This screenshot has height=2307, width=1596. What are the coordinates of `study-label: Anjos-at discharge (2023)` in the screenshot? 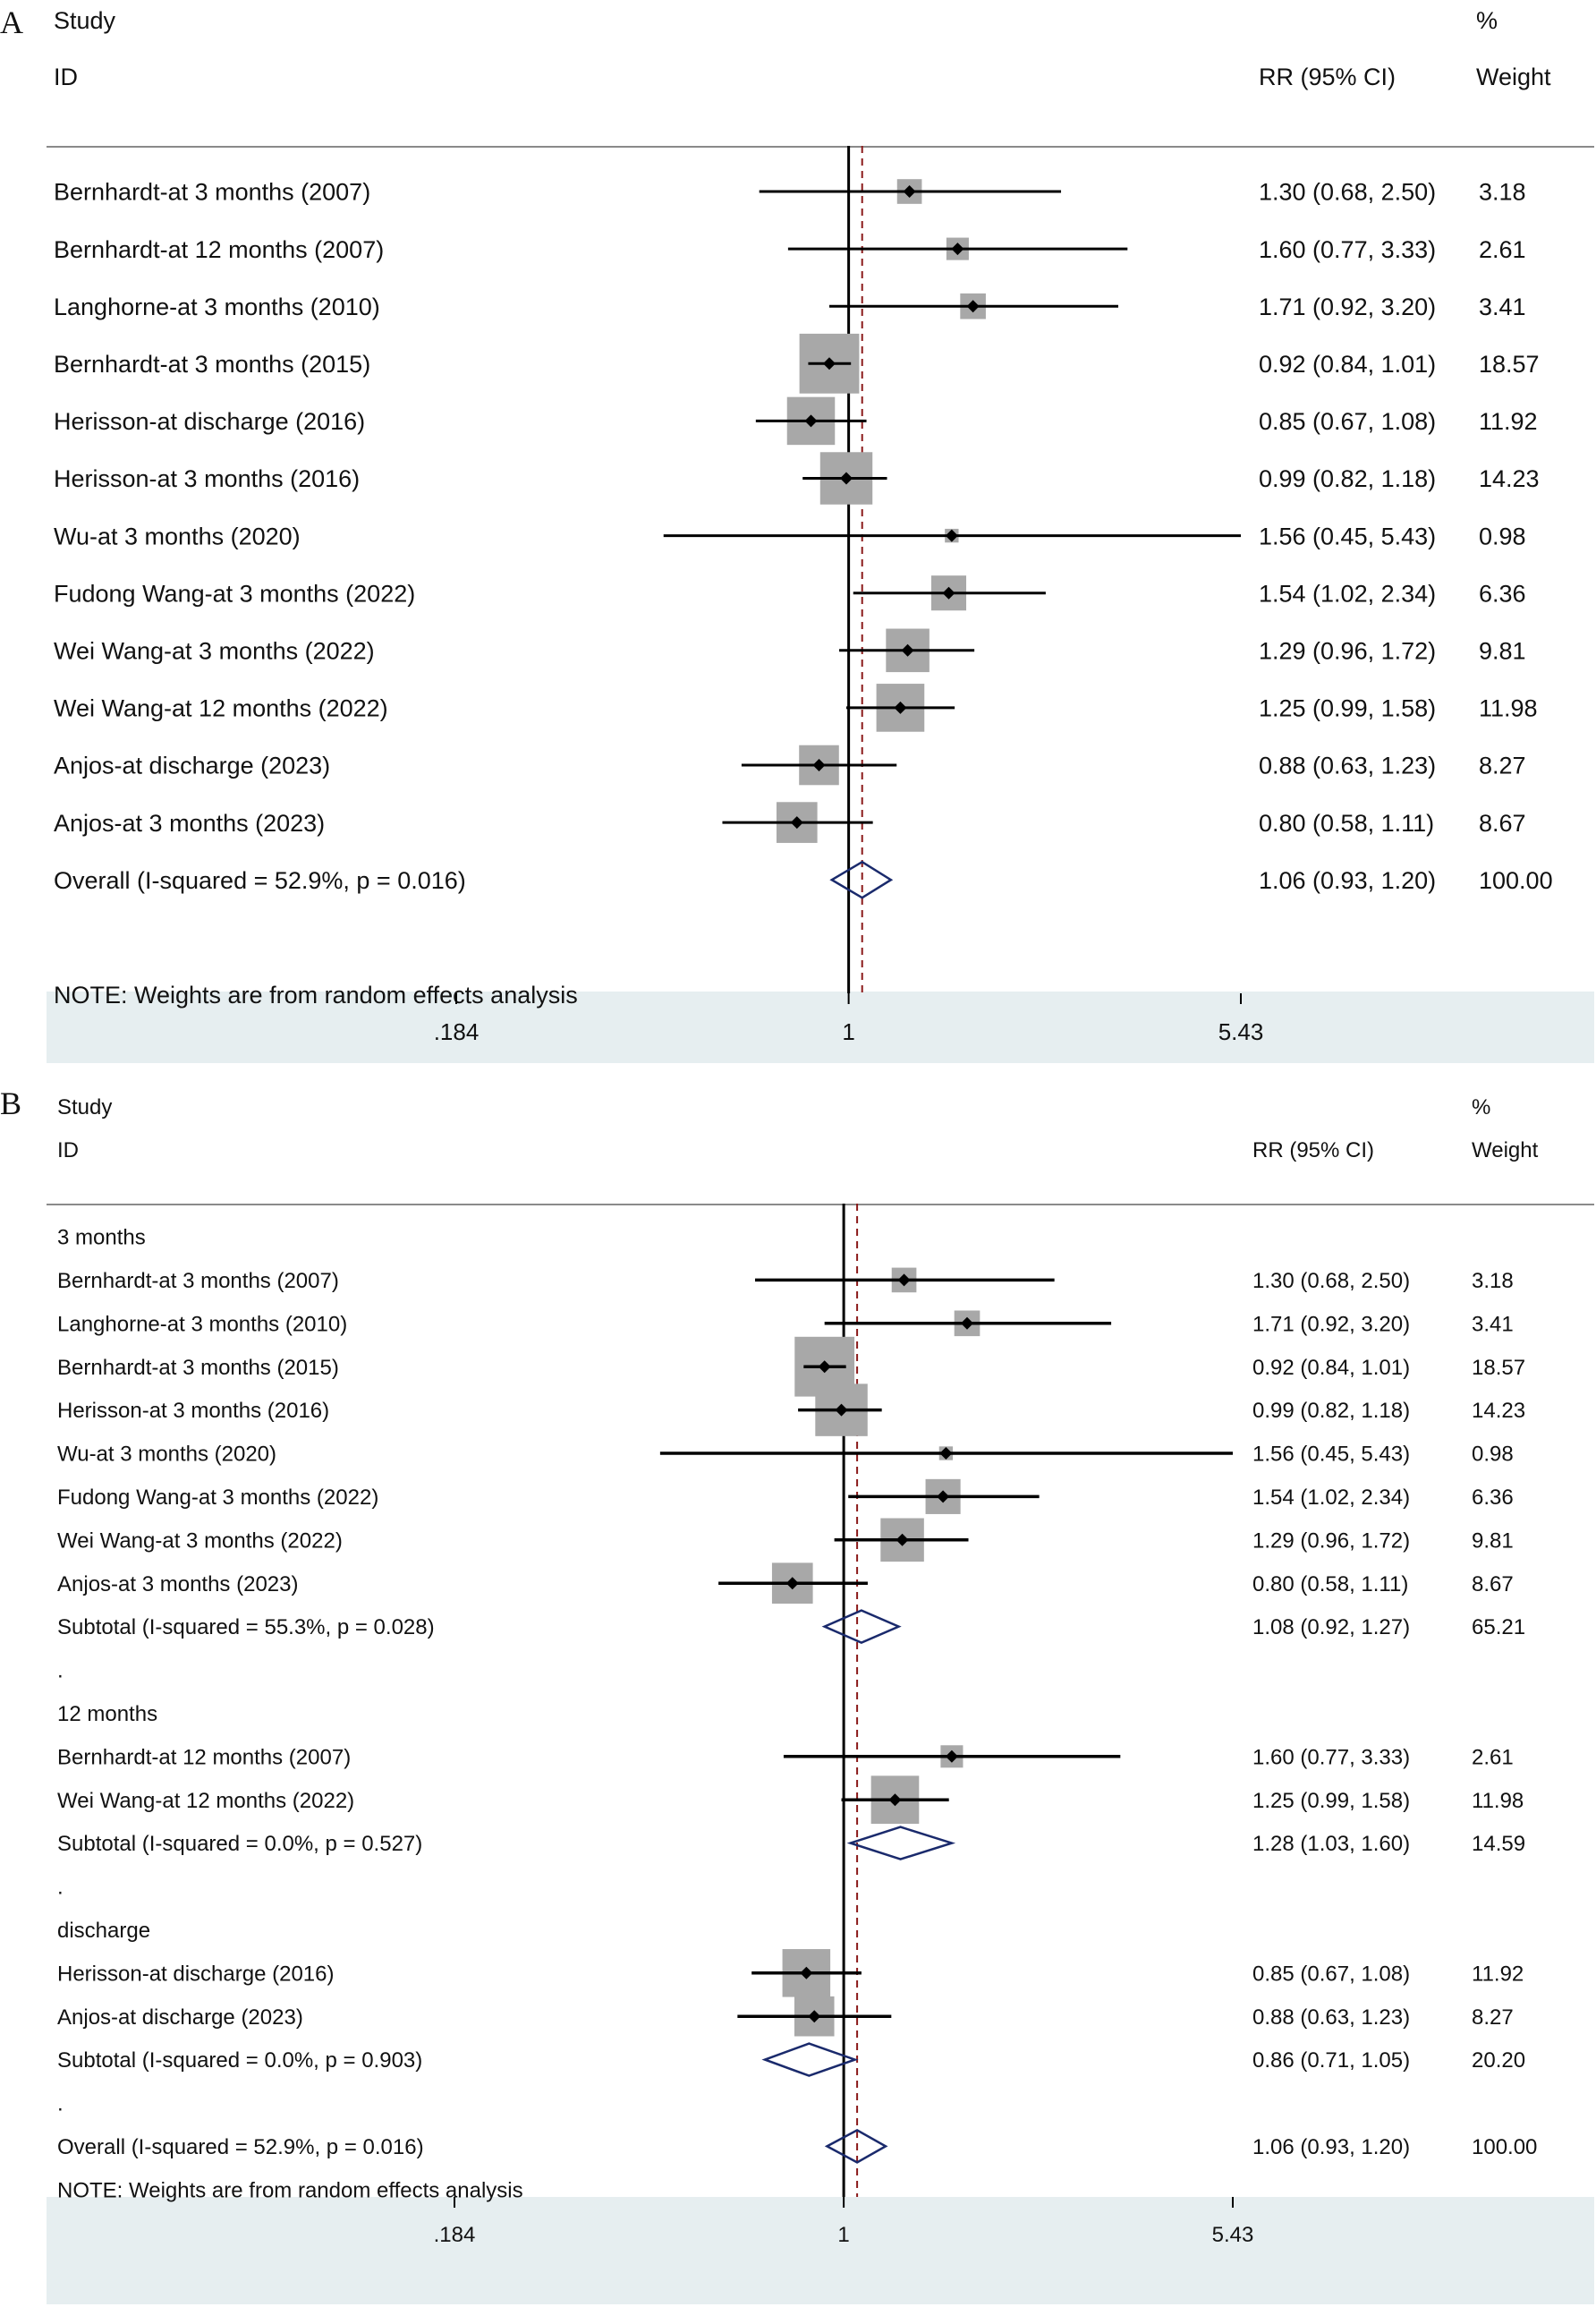 It's located at (180, 2018).